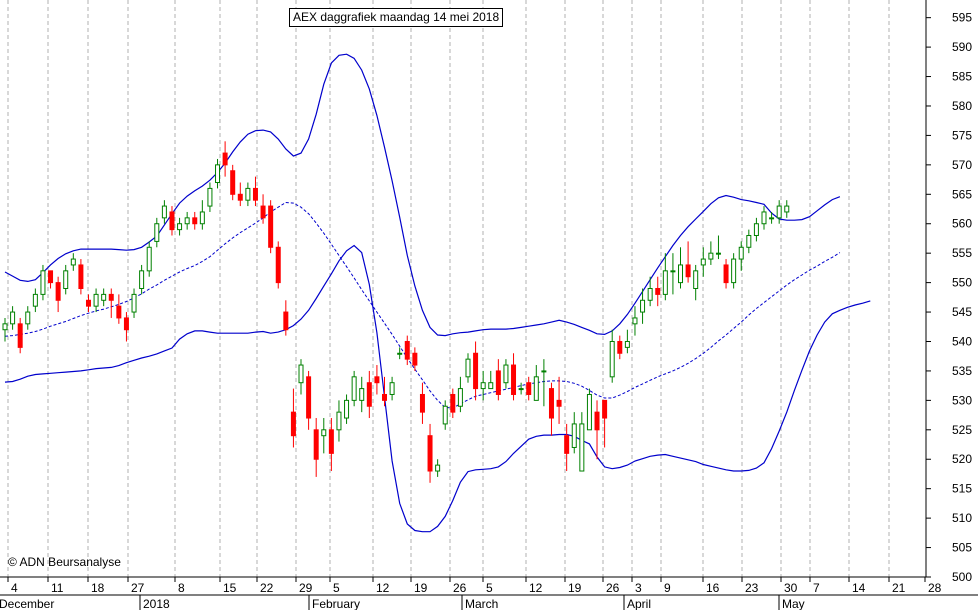  What do you see at coordinates (613, 588) in the screenshot?
I see `x-tick-label: 26` at bounding box center [613, 588].